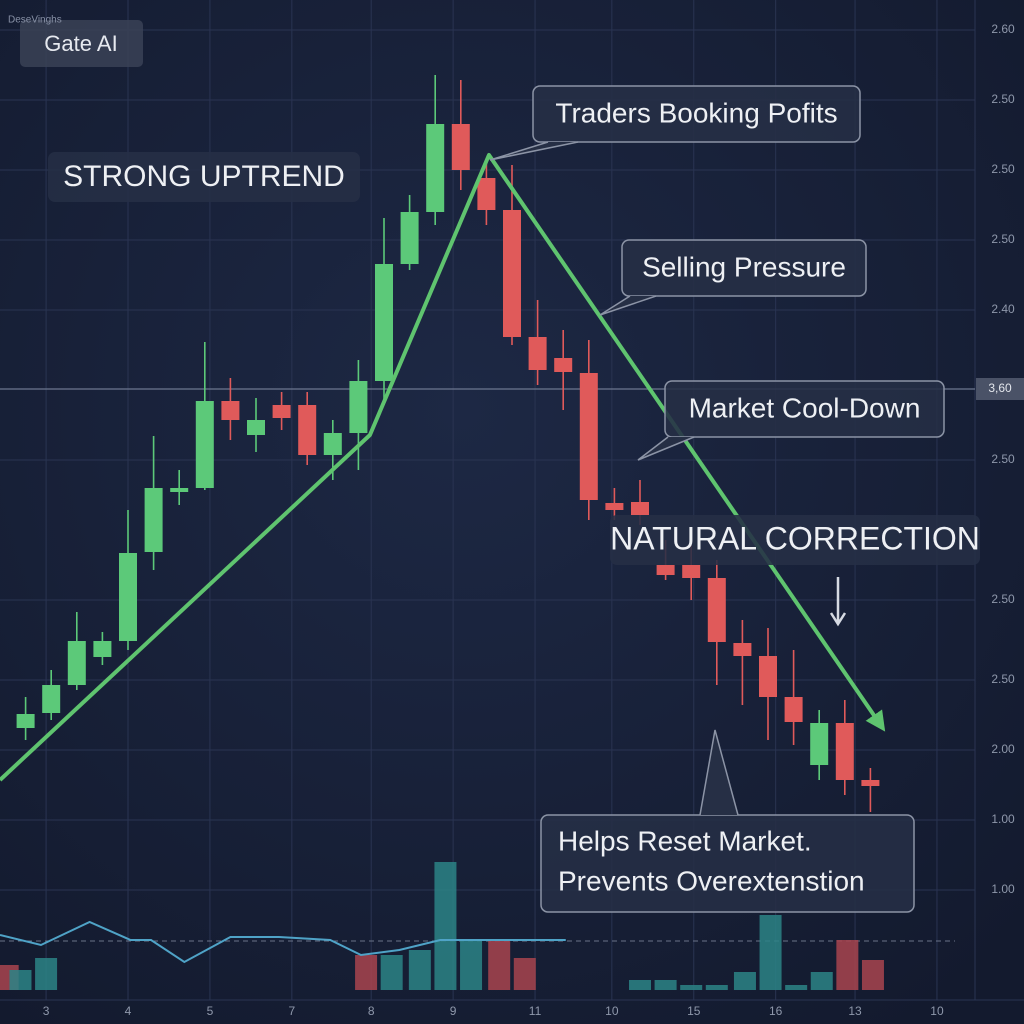 The height and width of the screenshot is (1024, 1024). Describe the element at coordinates (535, 1011) in the screenshot. I see `x-tick-label: 11` at that location.